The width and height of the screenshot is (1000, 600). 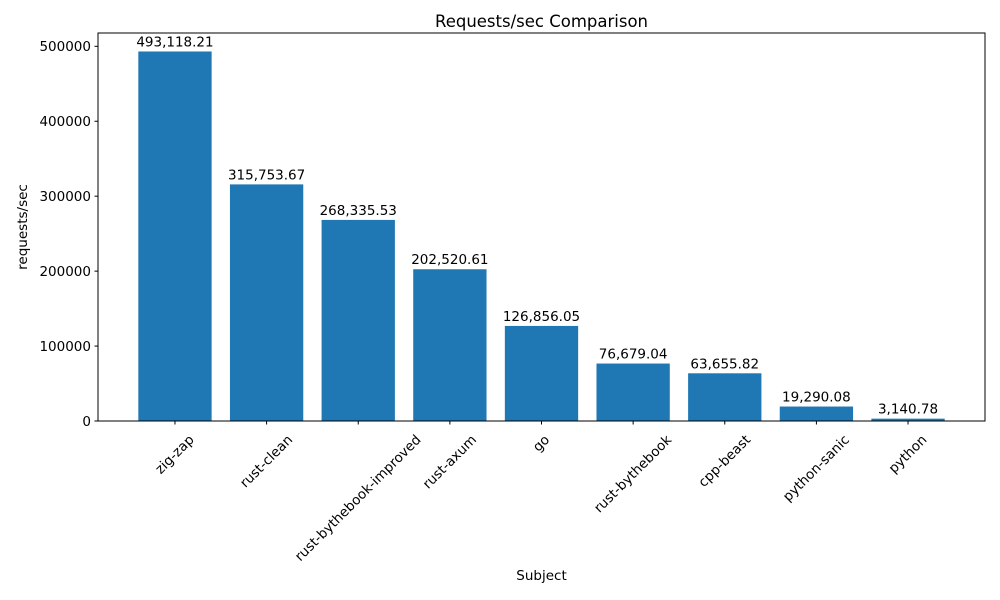 I want to click on y-tick-label: 0, so click(x=86, y=422).